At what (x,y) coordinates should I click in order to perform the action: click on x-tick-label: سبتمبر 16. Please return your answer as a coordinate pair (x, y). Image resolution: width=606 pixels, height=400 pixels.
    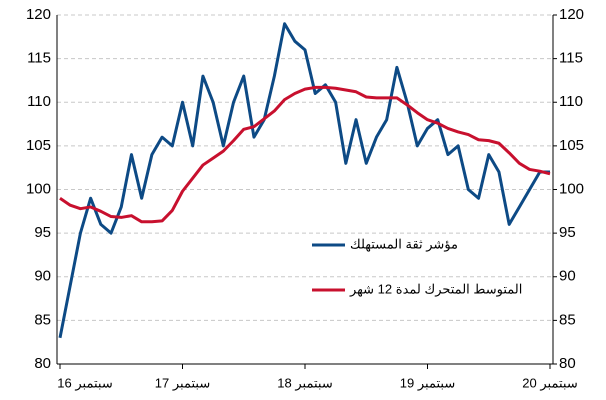
    Looking at the image, I should click on (84, 383).